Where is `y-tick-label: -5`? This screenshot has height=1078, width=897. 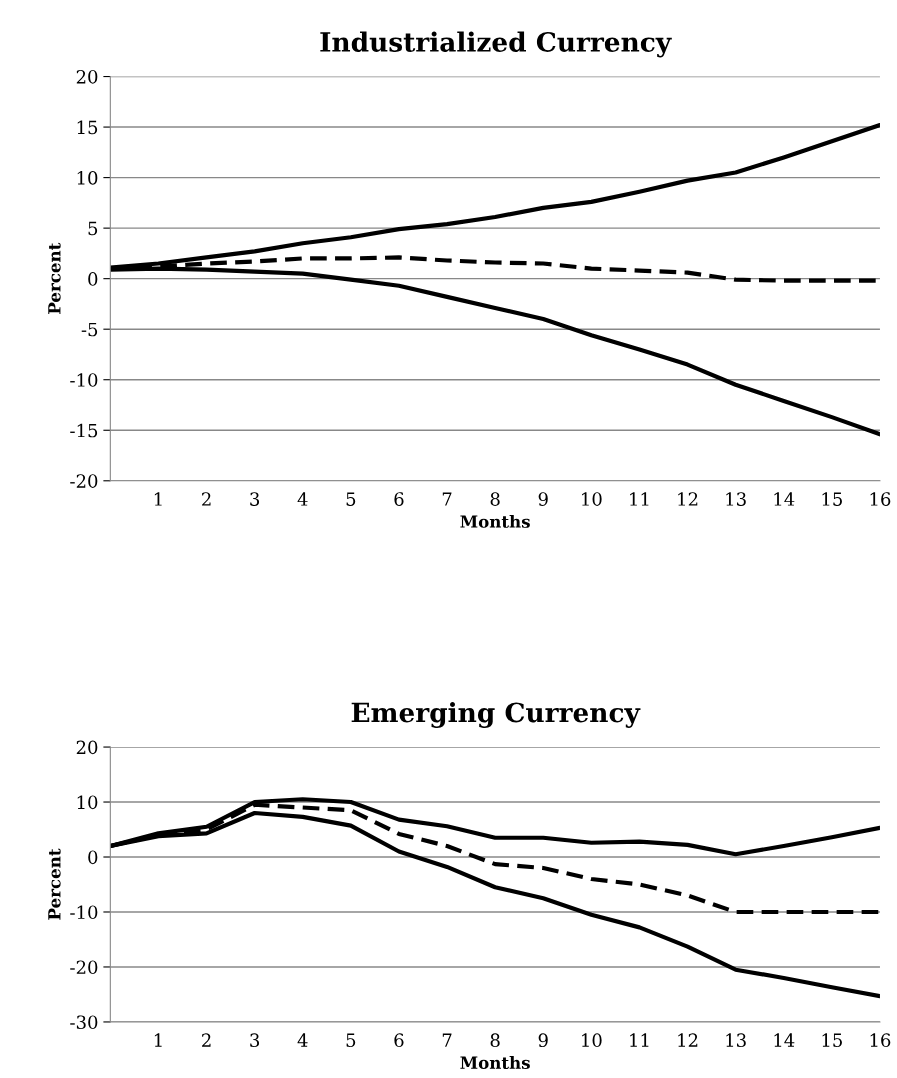
y-tick-label: -5 is located at coordinates (89, 329).